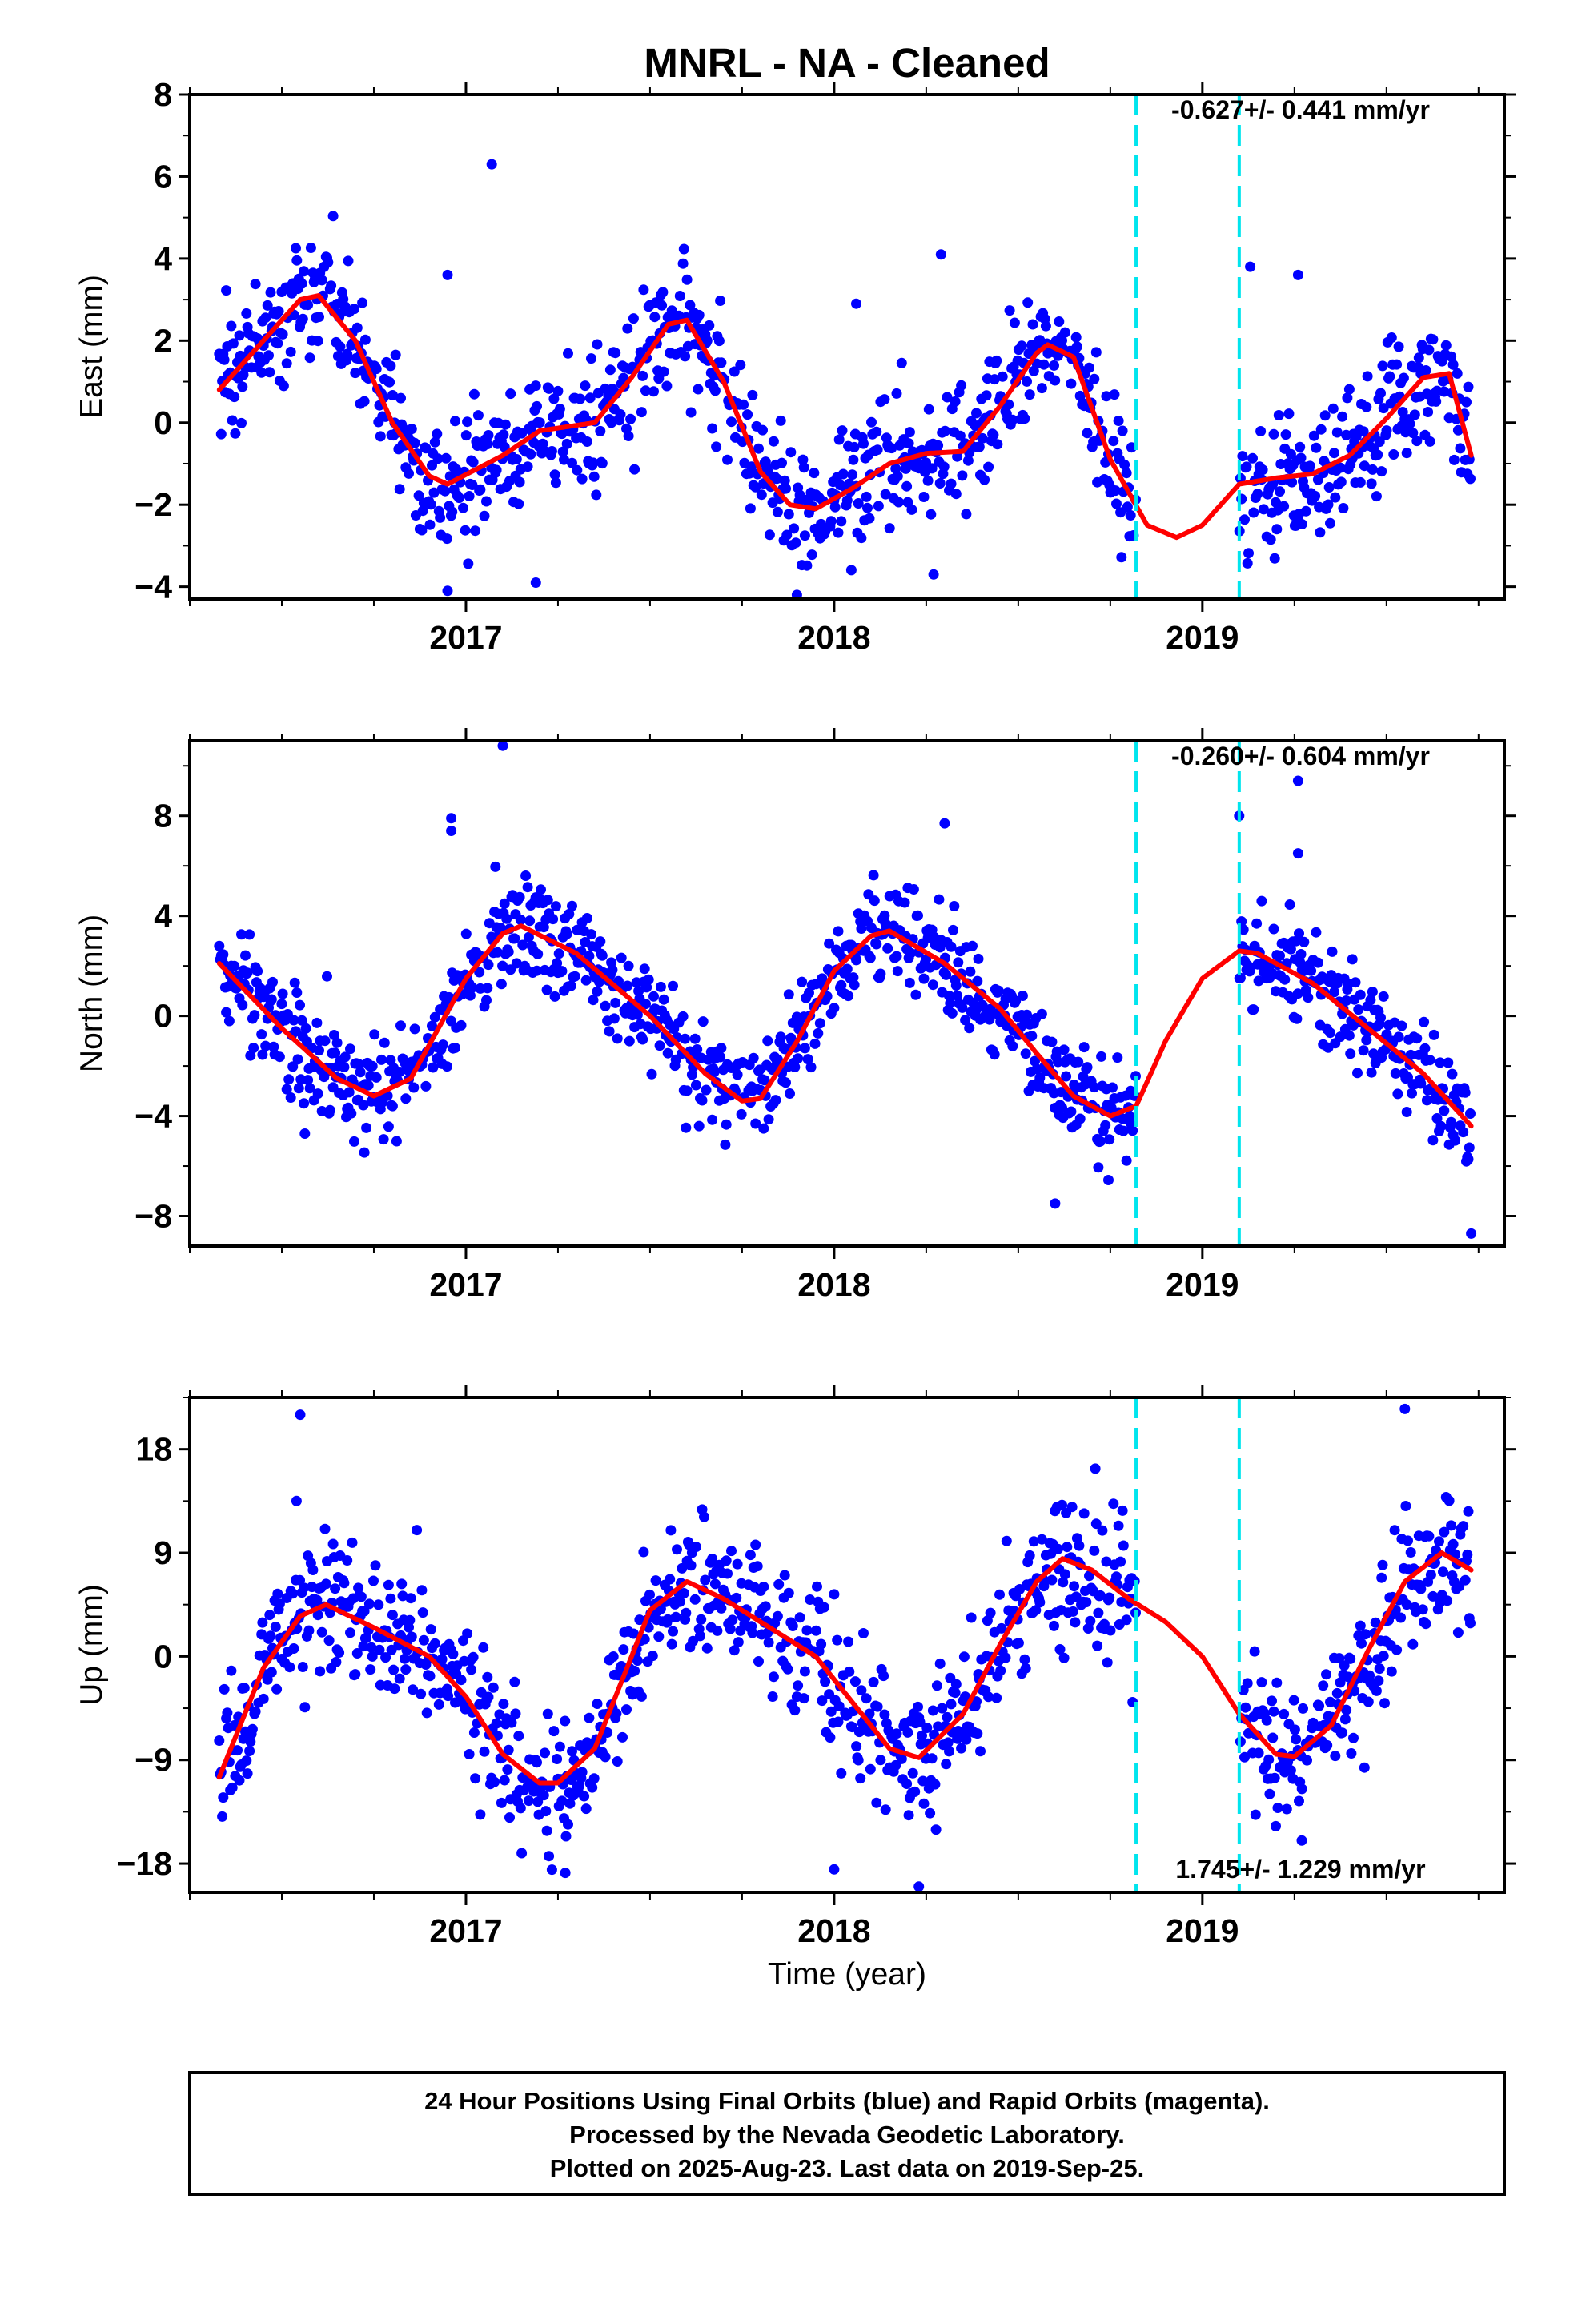 Image resolution: width=1582 pixels, height=2324 pixels. Describe the element at coordinates (845, 417) in the screenshot. I see `east-fit-line` at that location.